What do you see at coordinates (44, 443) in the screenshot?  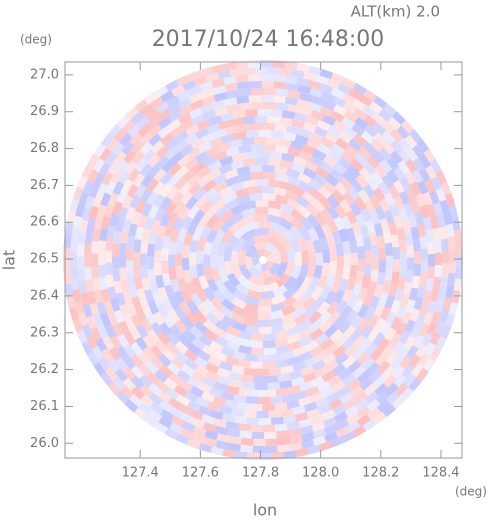 I see `y-tick-label: 26.0` at bounding box center [44, 443].